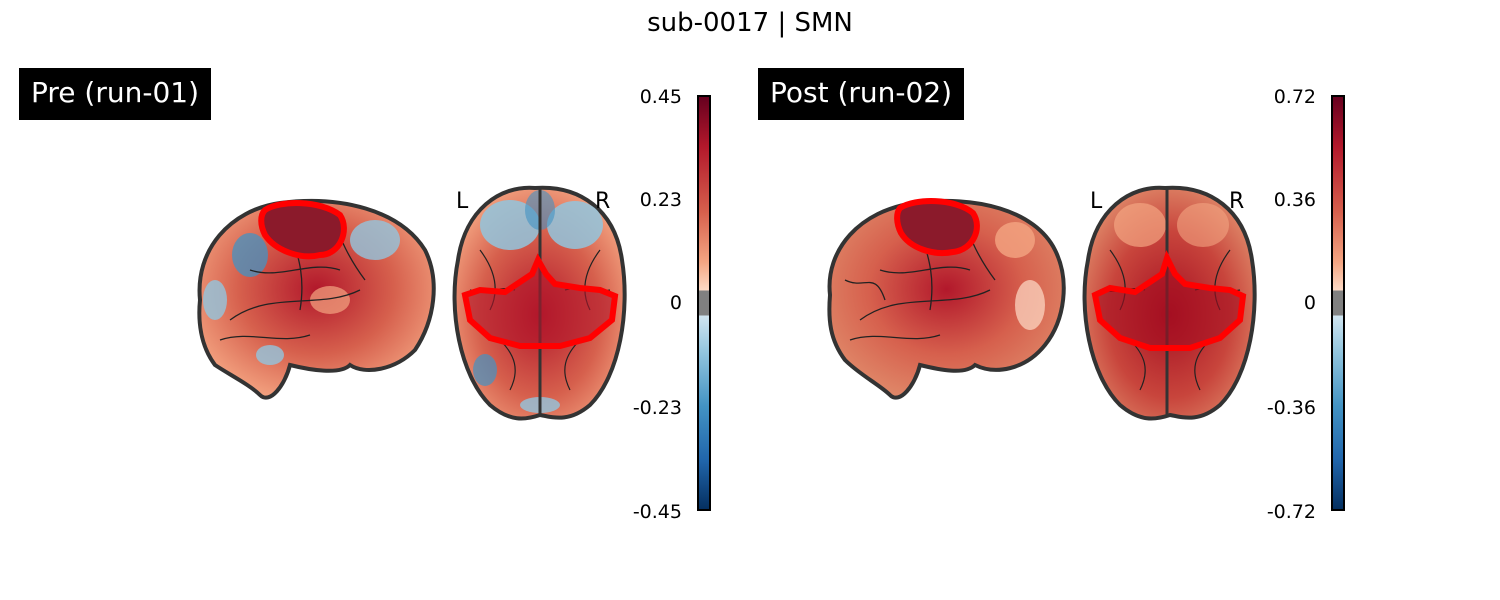 Image resolution: width=1500 pixels, height=600 pixels. Describe the element at coordinates (704, 303) in the screenshot. I see `colorbar-pre` at that location.